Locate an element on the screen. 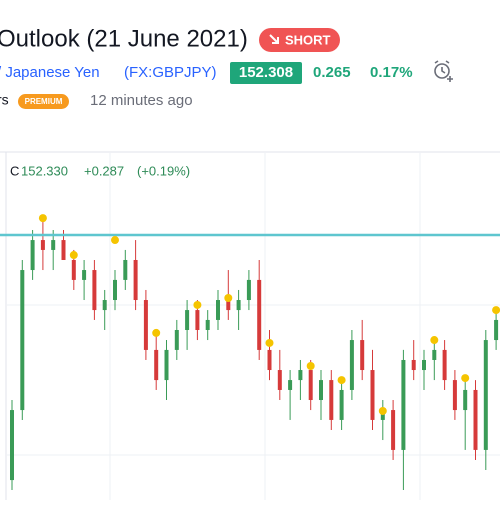 This screenshot has height=505, width=500. legend-change: +0.287 is located at coordinates (104, 170).